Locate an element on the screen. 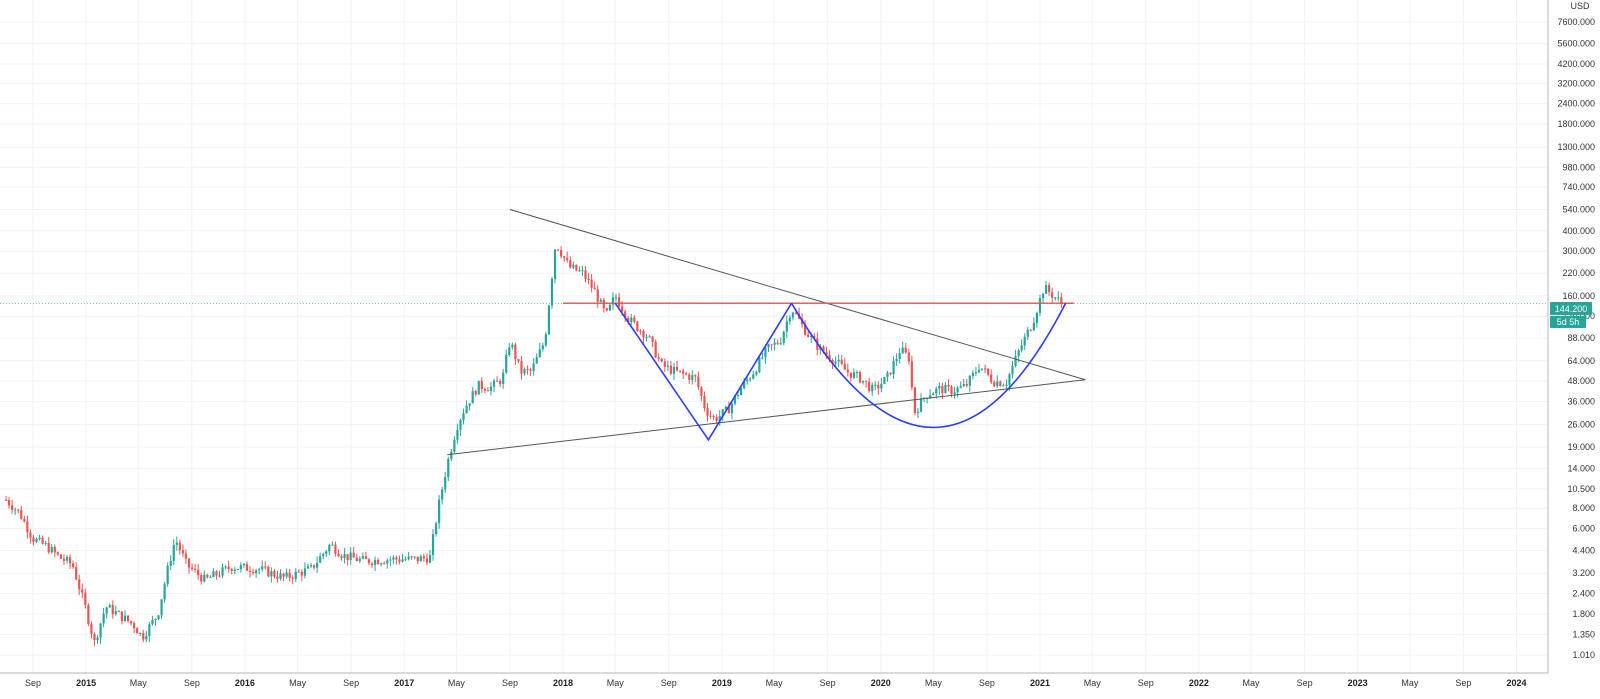 This screenshot has height=699, width=1600. time-tick-label: 2016 is located at coordinates (245, 683).